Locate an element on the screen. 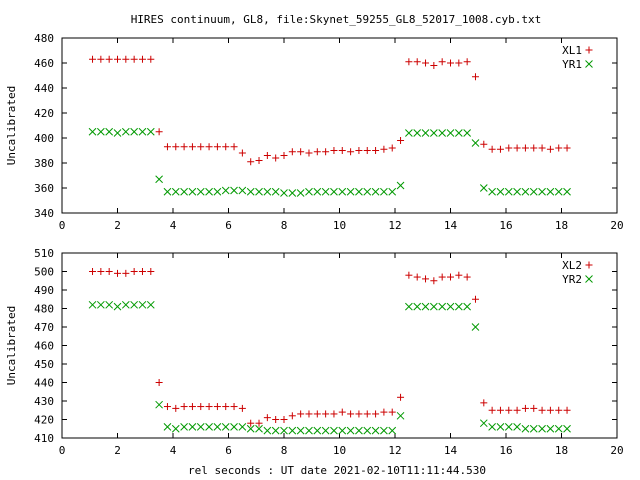  y-tick-label: 510 is located at coordinates (44, 253).